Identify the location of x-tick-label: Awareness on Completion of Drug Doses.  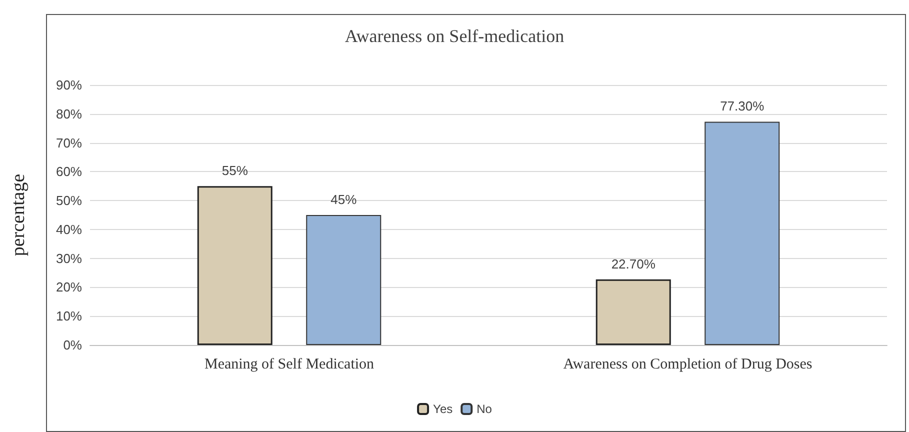
(687, 364).